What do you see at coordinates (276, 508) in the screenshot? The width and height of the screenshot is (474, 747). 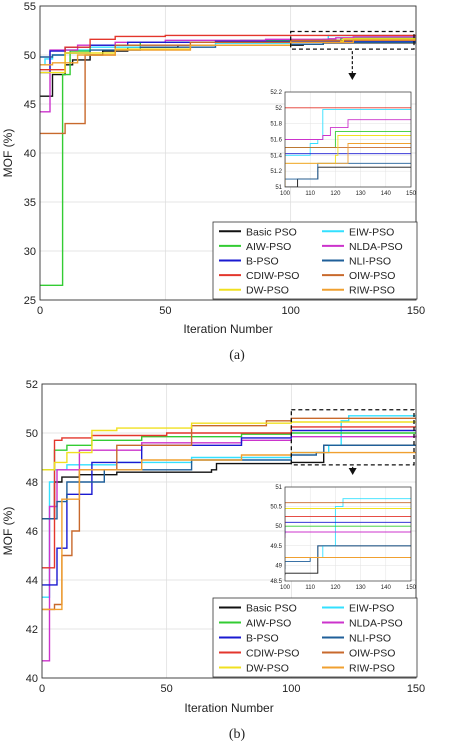 I see `inset-y-tick-label: 50.5` at bounding box center [276, 508].